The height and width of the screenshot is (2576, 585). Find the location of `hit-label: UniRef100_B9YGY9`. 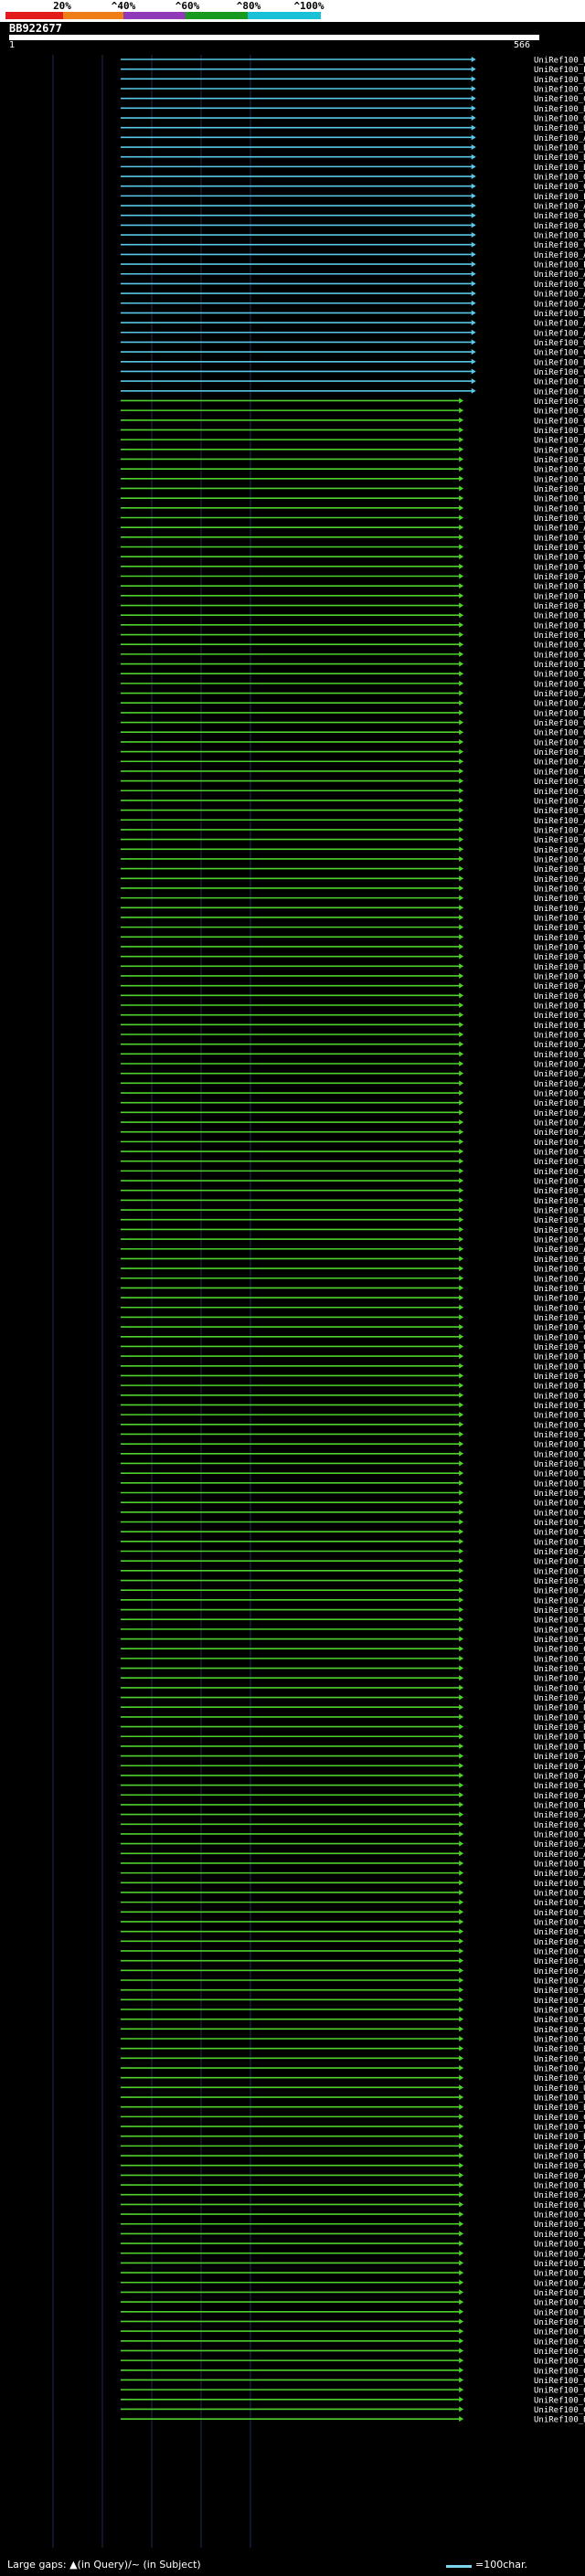

hit-label: UniRef100_B9YGY9 is located at coordinates (560, 616).